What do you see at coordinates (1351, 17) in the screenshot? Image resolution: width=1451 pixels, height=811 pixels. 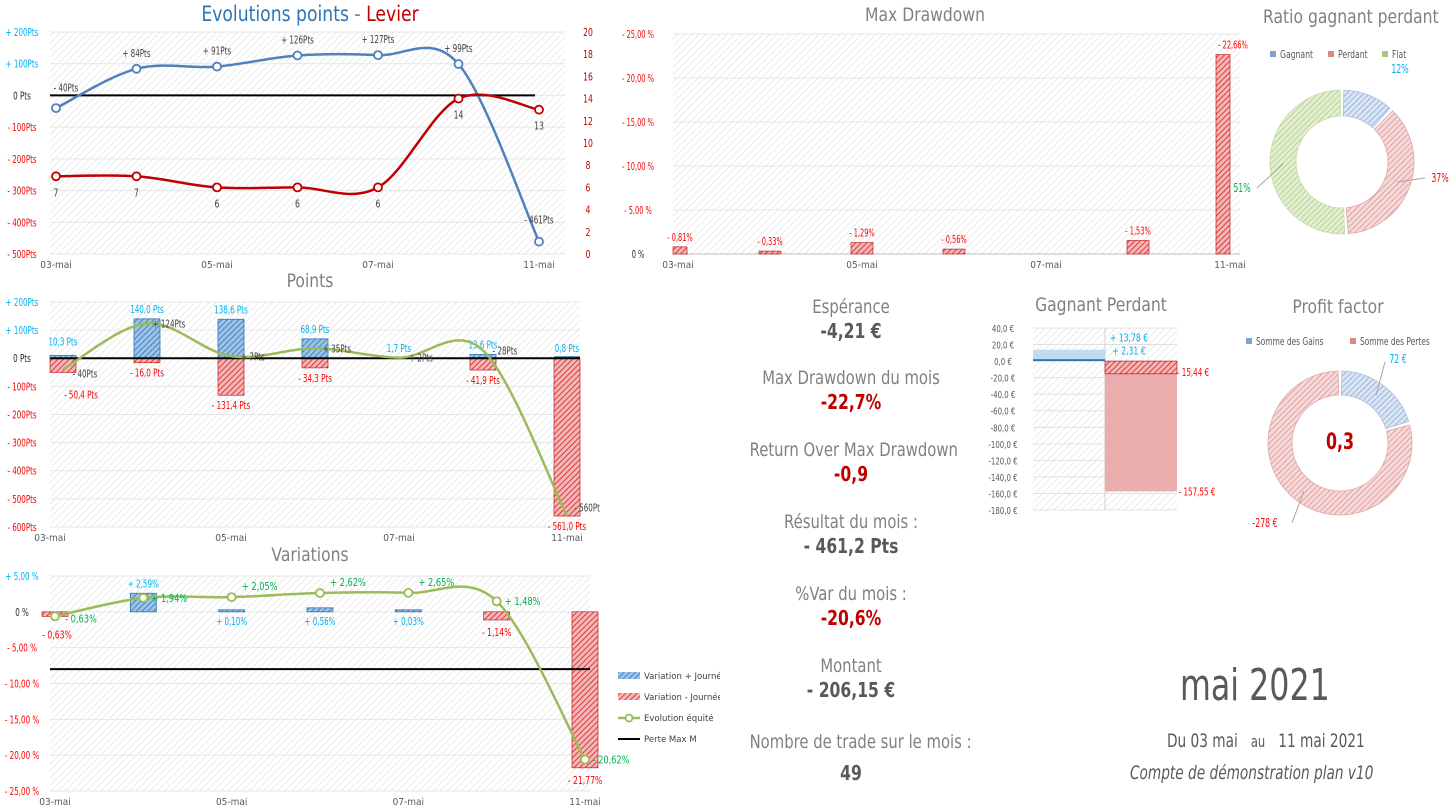 I see `ratio-chart-title: Ratio gagnant perdant` at bounding box center [1351, 17].